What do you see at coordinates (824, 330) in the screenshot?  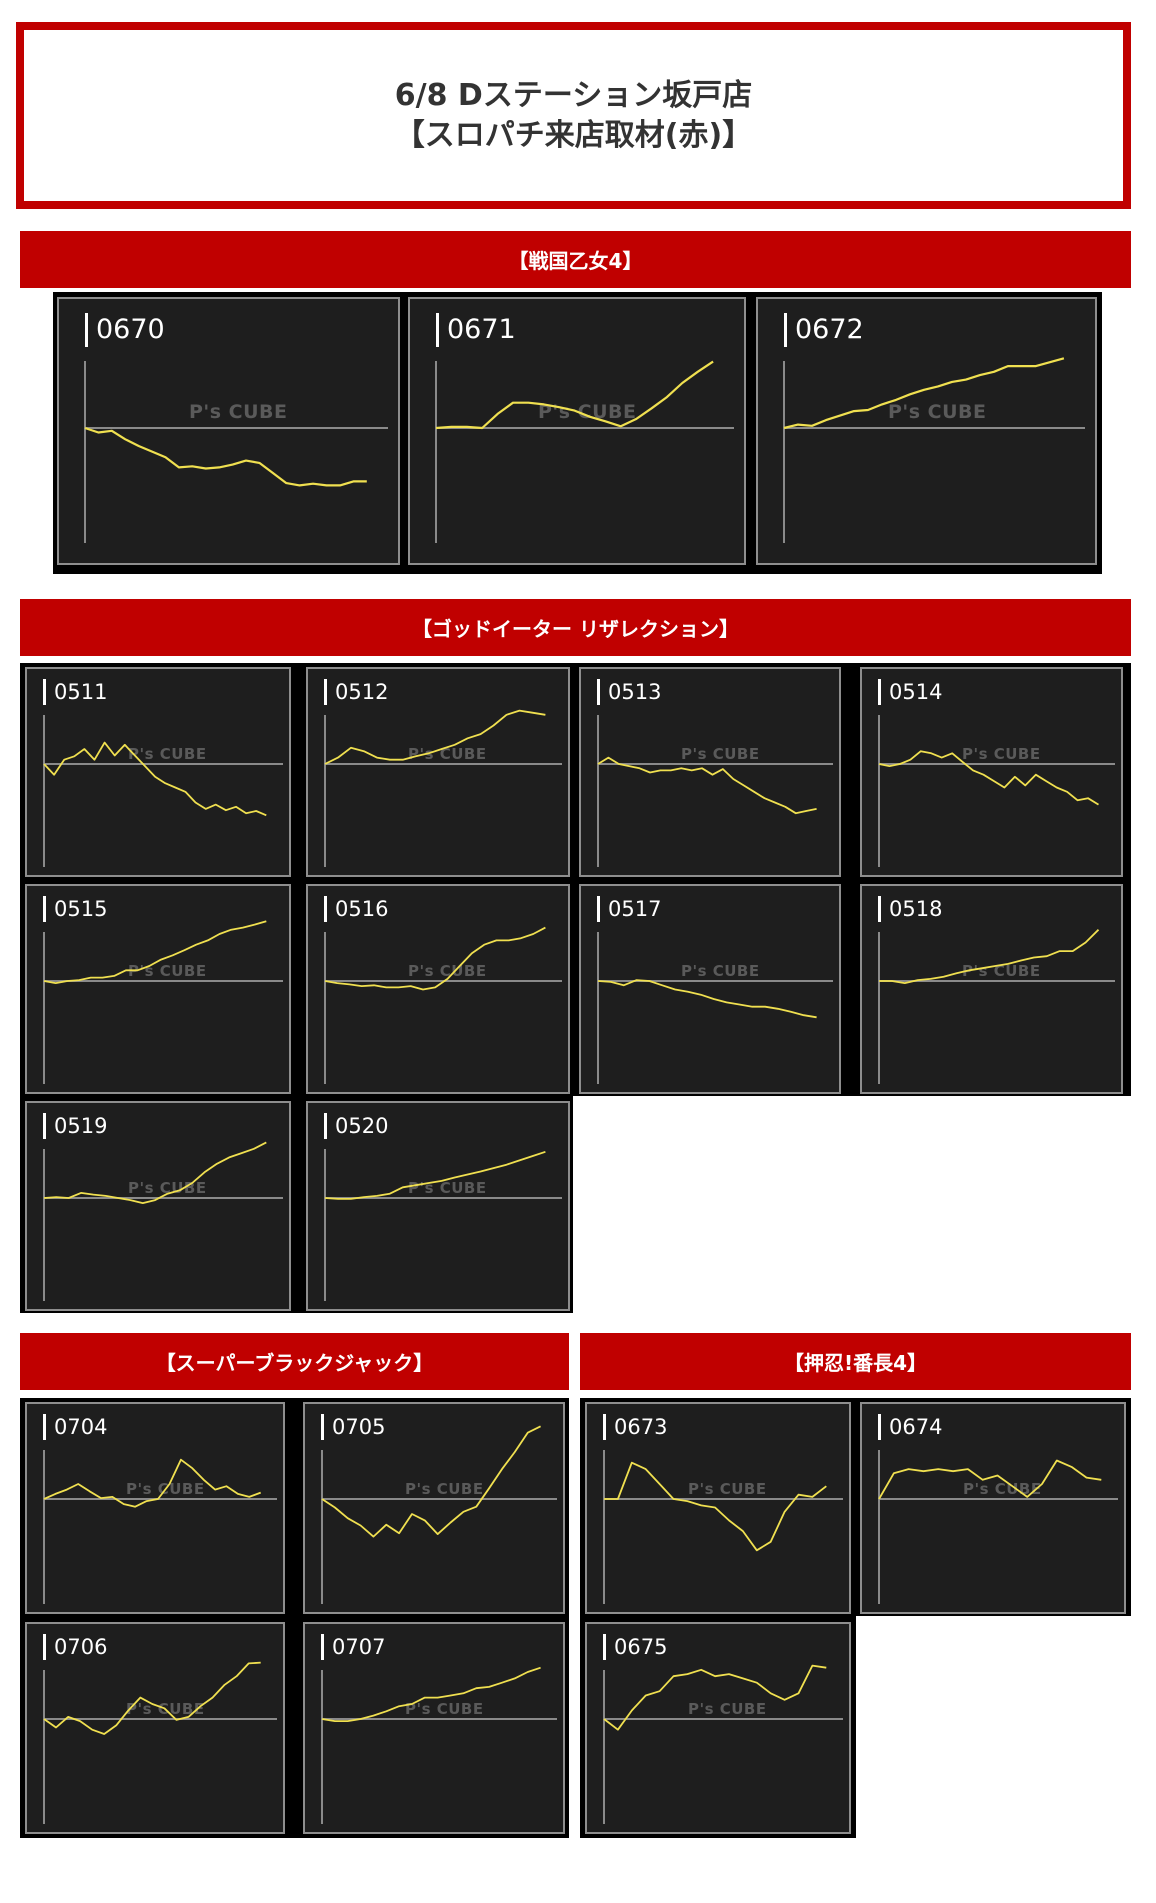 I see `chart-label-0672: 0672` at bounding box center [824, 330].